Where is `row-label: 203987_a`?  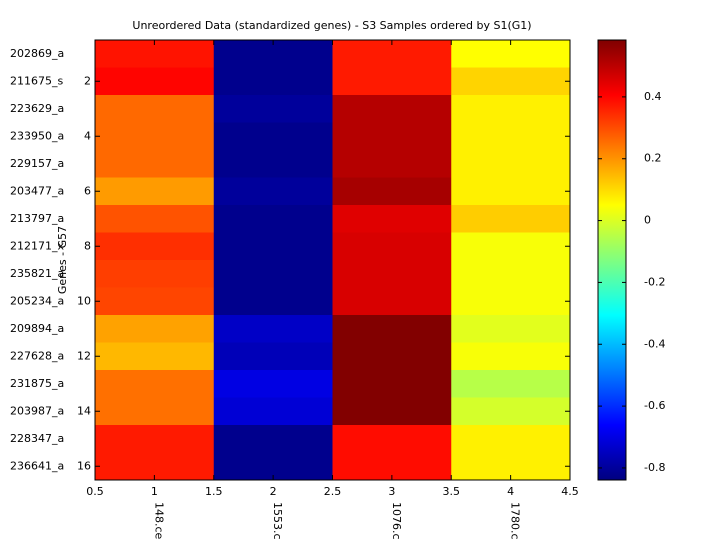 row-label: 203987_a is located at coordinates (37, 410).